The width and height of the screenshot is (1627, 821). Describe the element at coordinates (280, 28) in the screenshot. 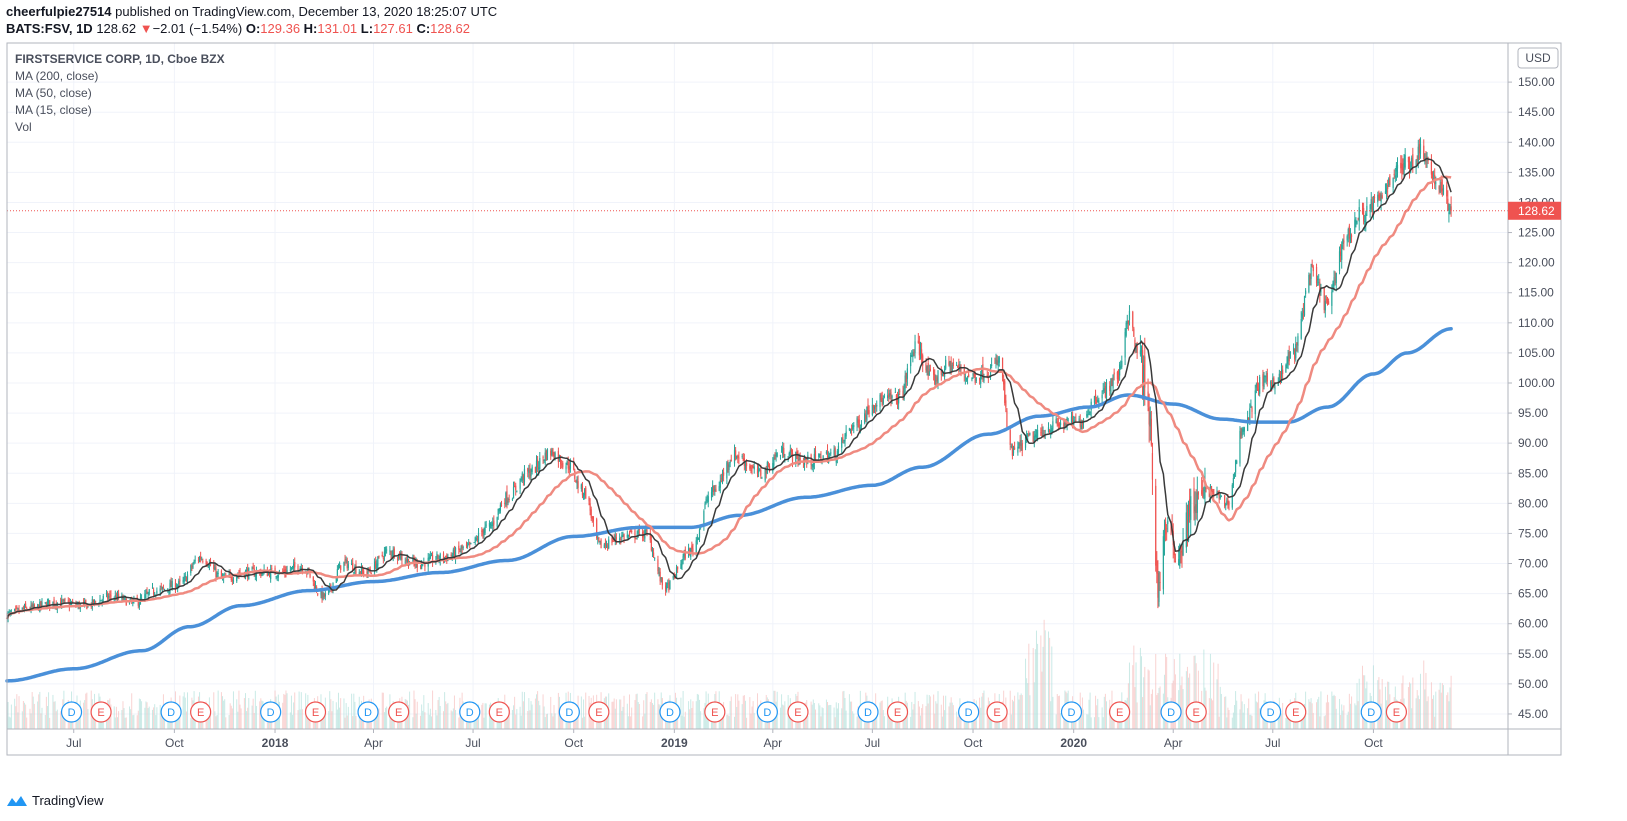

I see `open-value: 129.36` at that location.